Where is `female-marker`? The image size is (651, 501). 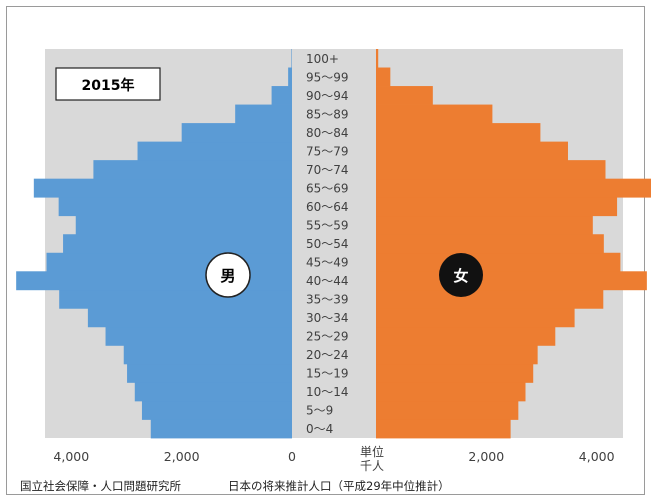
female-marker is located at coordinates (461, 275).